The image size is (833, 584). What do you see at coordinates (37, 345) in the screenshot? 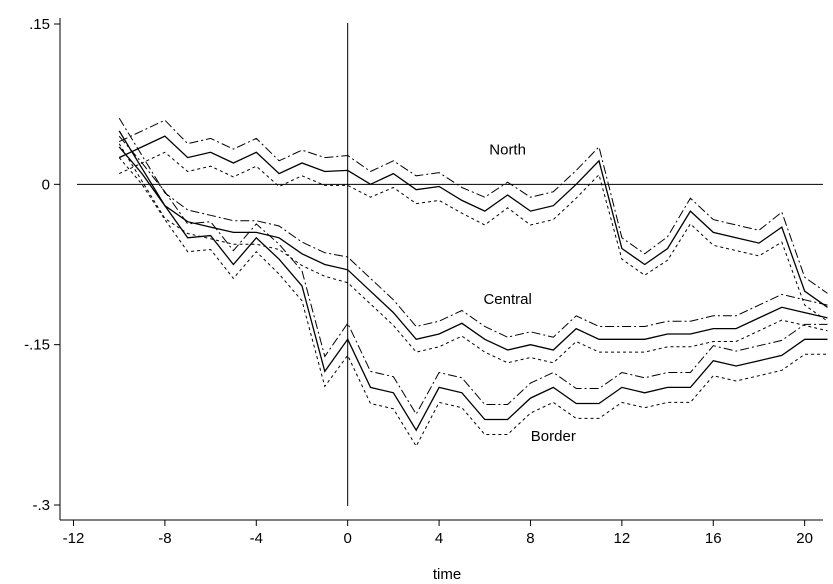
I see `y-tick-label: -.15` at bounding box center [37, 345].